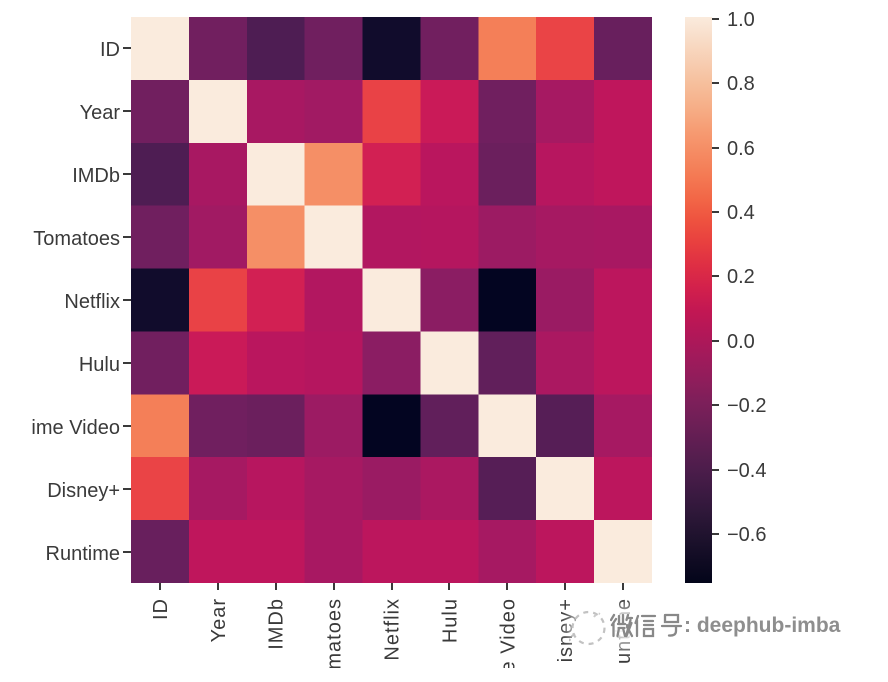  What do you see at coordinates (161, 609) in the screenshot?
I see `svg-text: ID` at bounding box center [161, 609].